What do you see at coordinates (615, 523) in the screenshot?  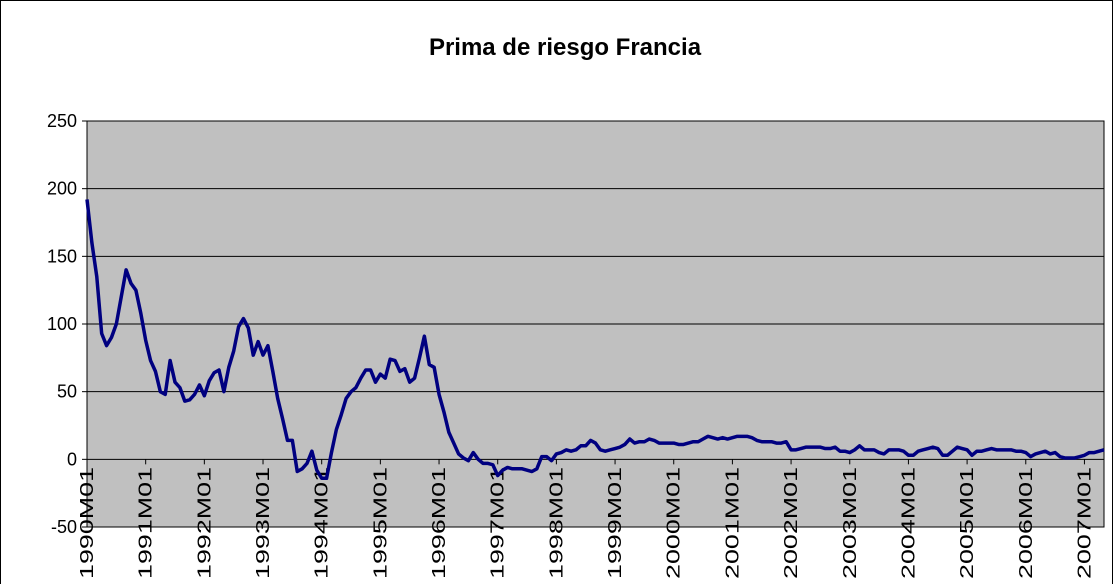 I see `x-tick-label: 1999M01` at bounding box center [615, 523].